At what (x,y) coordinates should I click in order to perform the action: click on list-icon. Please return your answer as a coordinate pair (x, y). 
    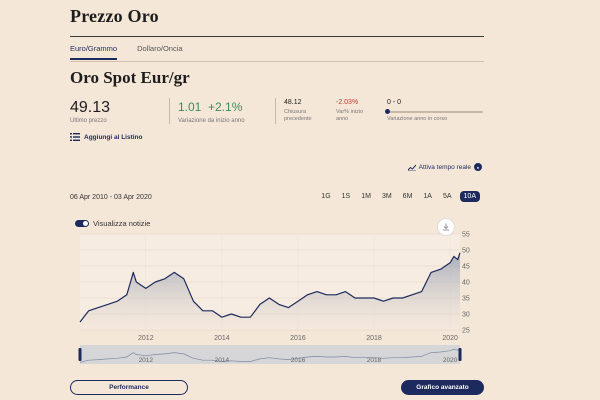
    Looking at the image, I should click on (75, 137).